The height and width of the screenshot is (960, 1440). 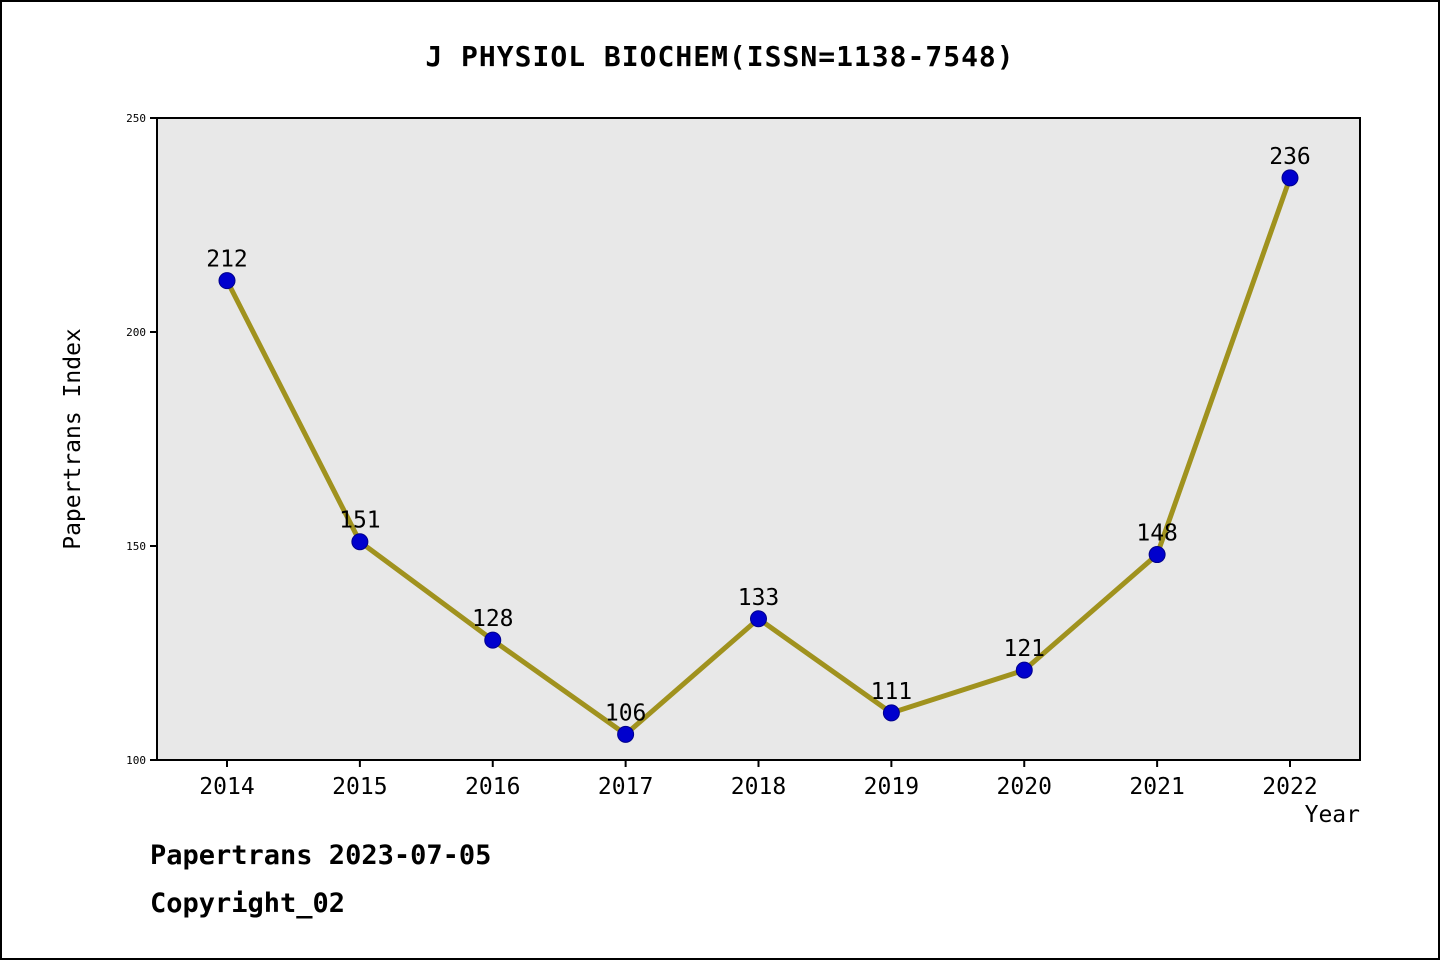 I want to click on x-tick-label: 2015, so click(x=359, y=787).